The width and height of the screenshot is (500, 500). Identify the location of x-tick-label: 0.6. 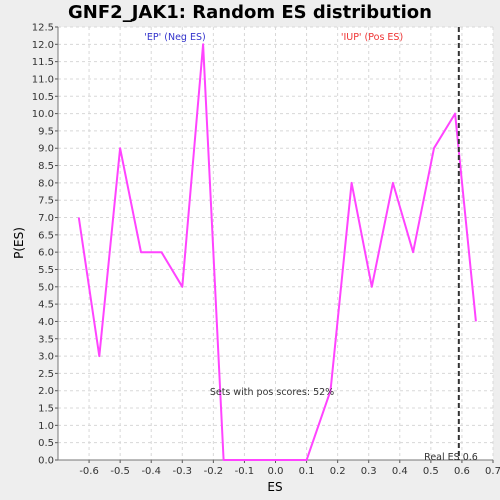
(462, 471).